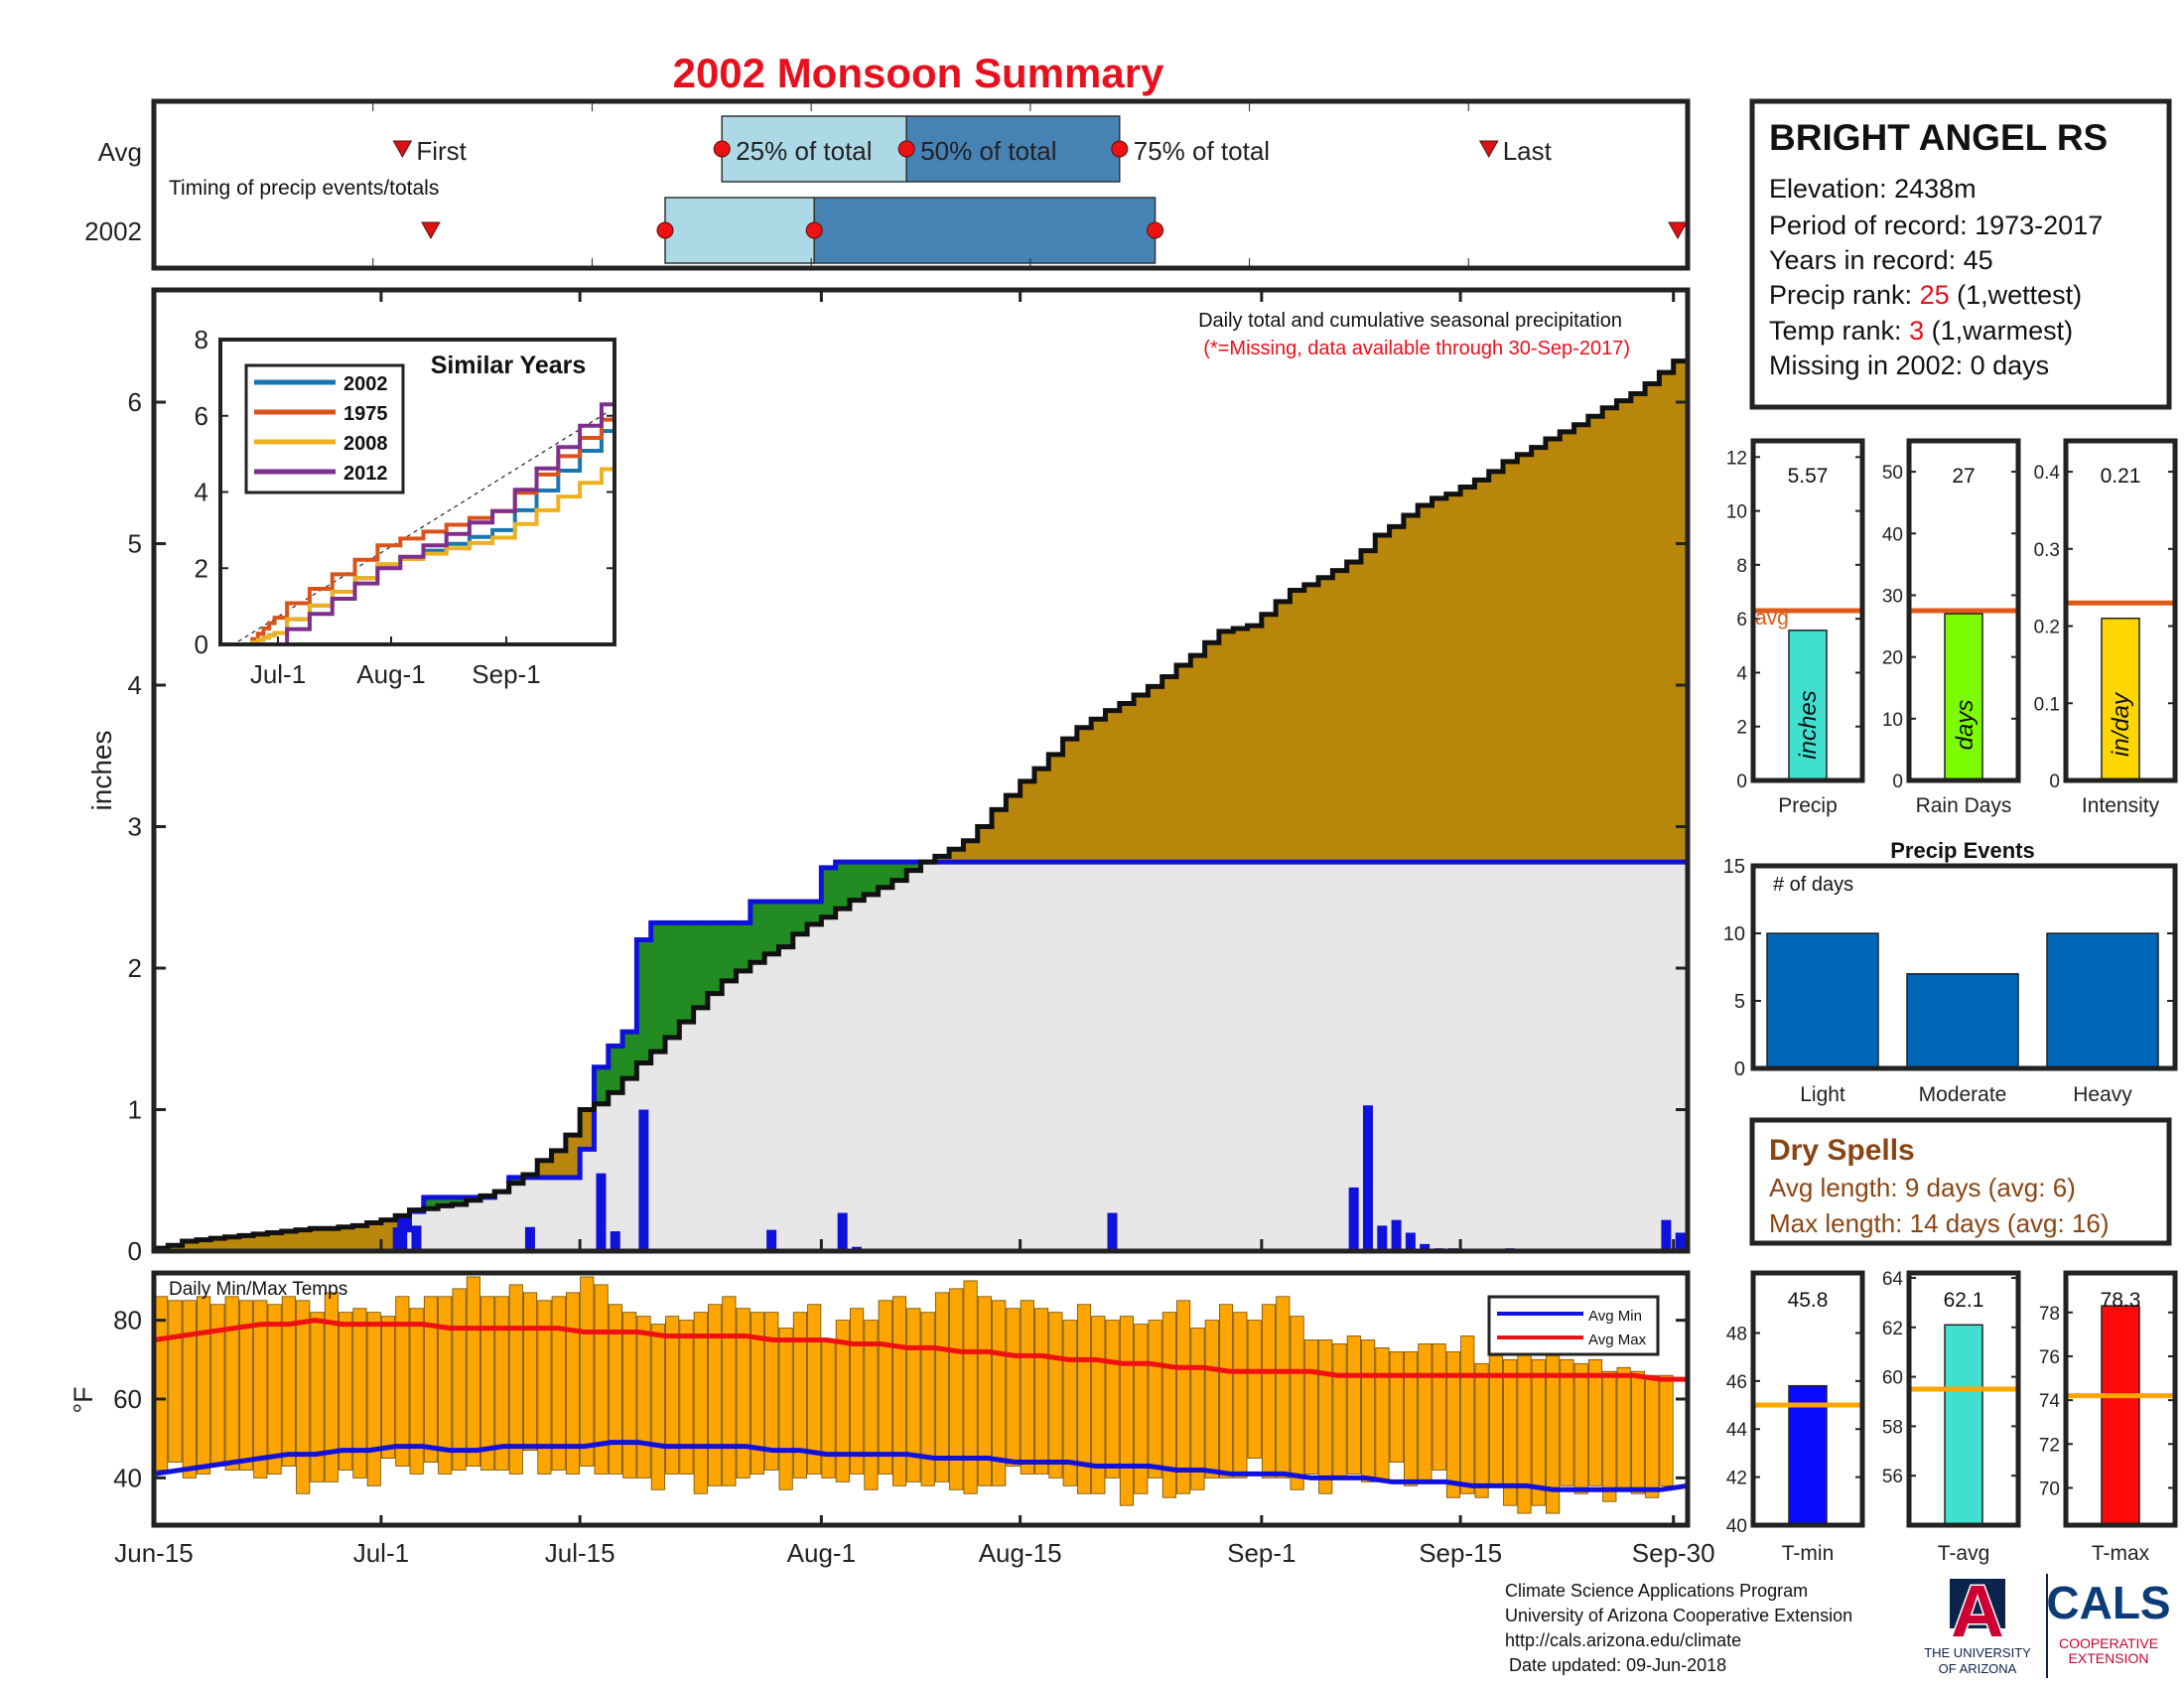  I want to click on timing-last-label: Last, so click(1528, 151).